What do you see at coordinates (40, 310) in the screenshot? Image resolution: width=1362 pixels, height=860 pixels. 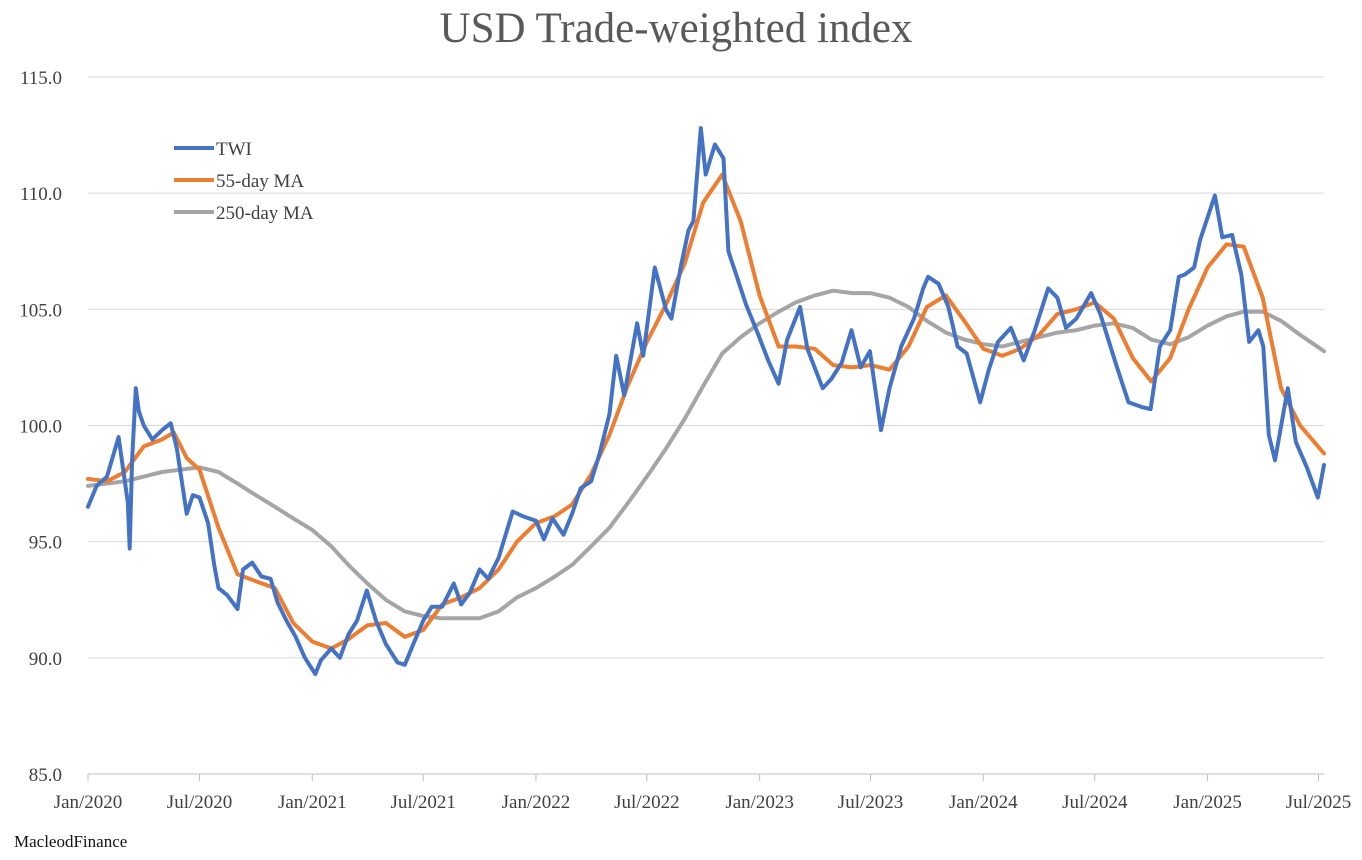 I see `y-tick-label: 105.0` at bounding box center [40, 310].